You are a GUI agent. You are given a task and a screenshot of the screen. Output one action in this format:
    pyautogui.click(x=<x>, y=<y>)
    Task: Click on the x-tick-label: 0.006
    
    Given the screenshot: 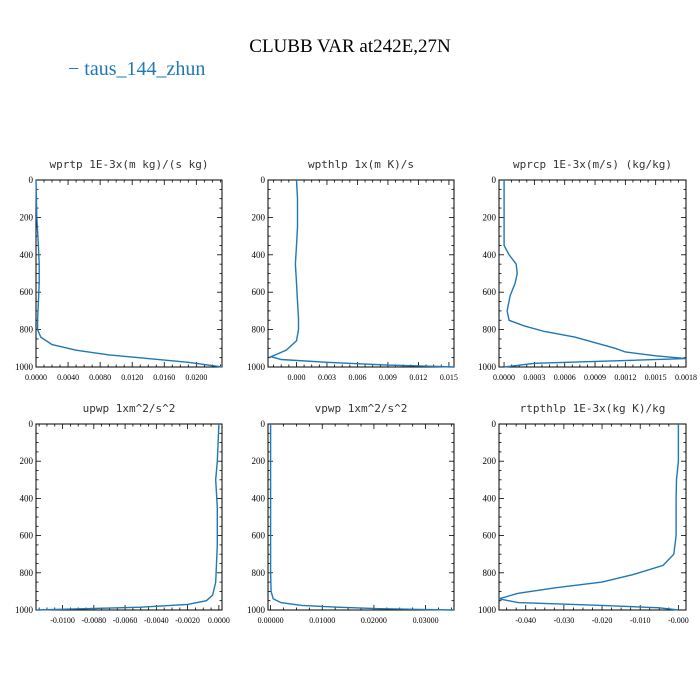 What is the action you would take?
    pyautogui.click(x=357, y=377)
    